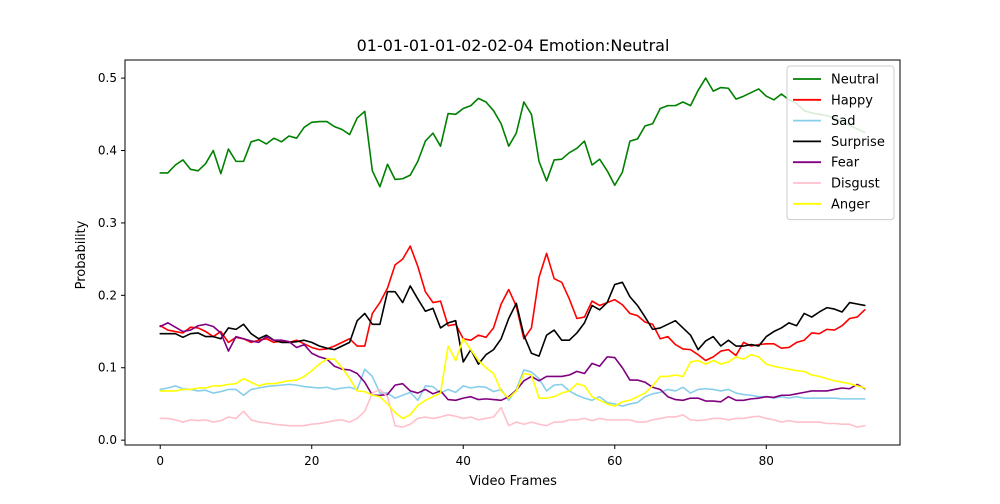 Image resolution: width=1000 pixels, height=504 pixels. Describe the element at coordinates (512, 408) in the screenshot. I see `series-line-disgust` at that location.